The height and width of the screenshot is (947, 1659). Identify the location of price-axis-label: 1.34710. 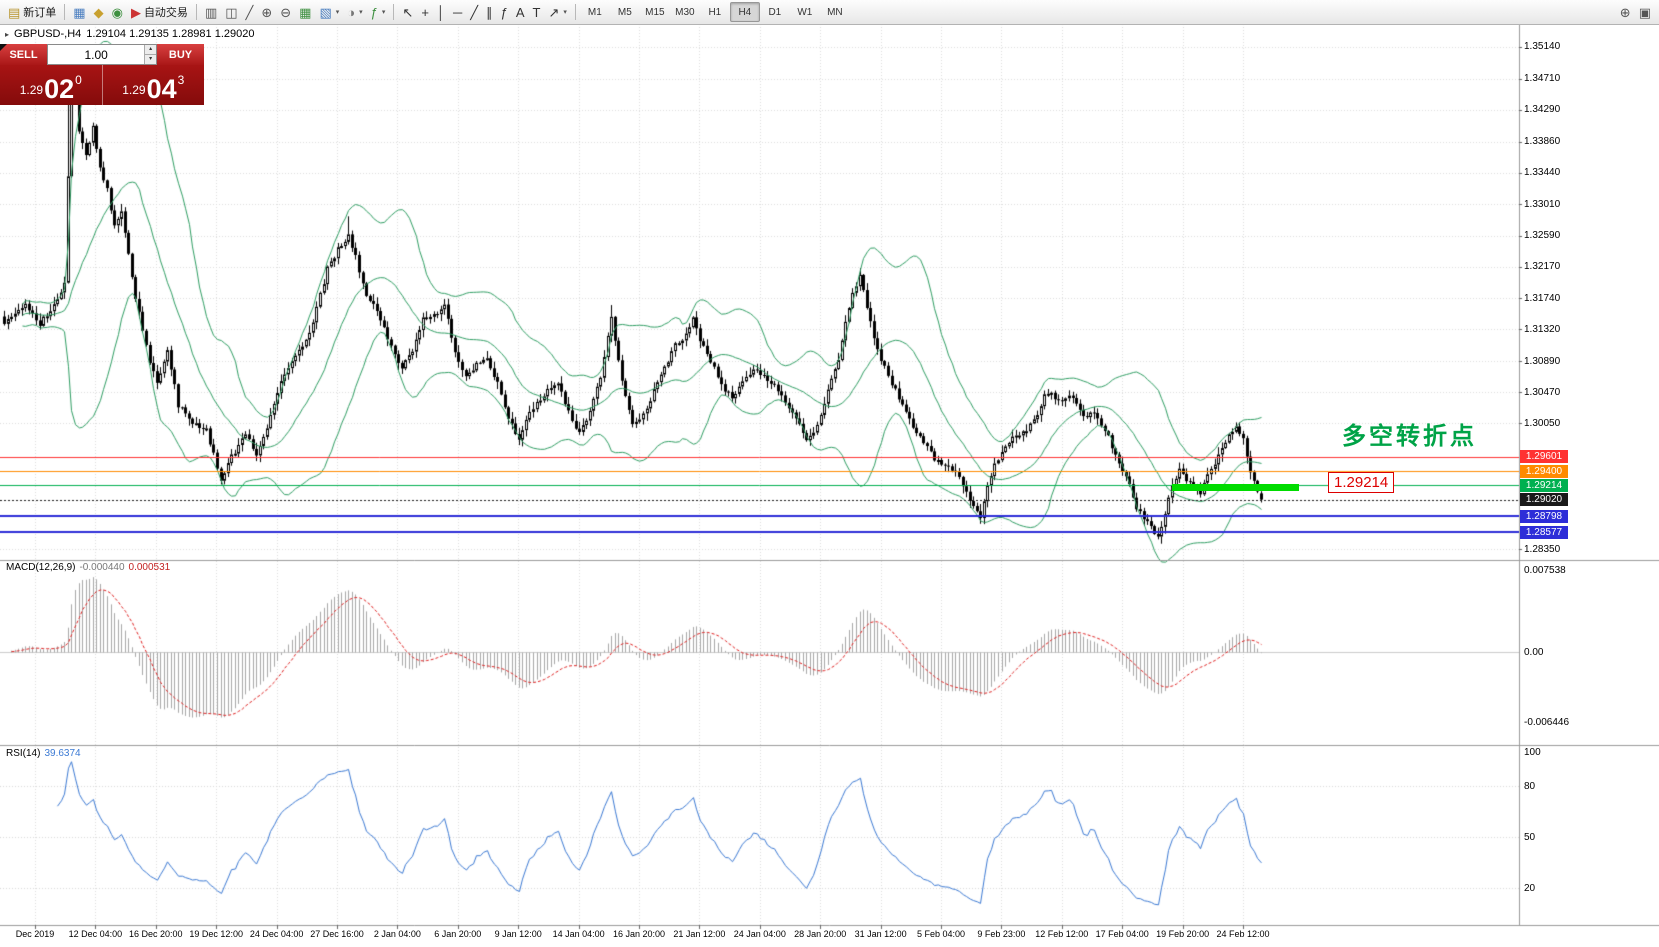
(1542, 79).